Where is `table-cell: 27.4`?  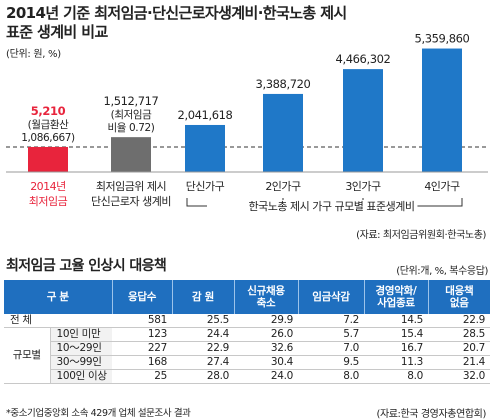 table-cell: 27.4 is located at coordinates (203, 362).